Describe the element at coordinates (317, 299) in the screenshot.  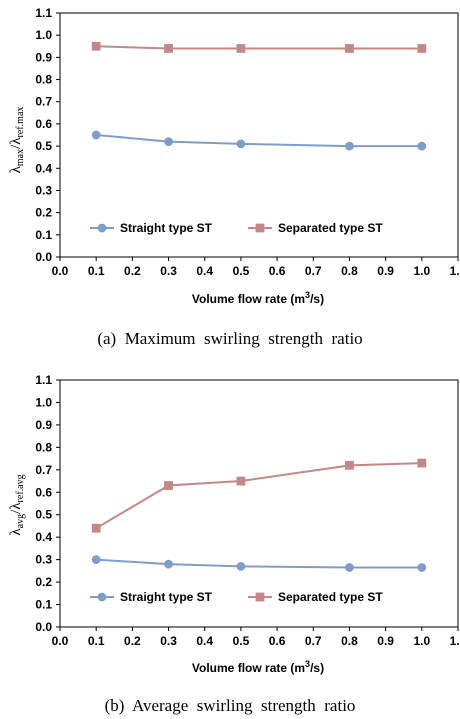
I see `chart-a-xlabel-tail: /s)` at that location.